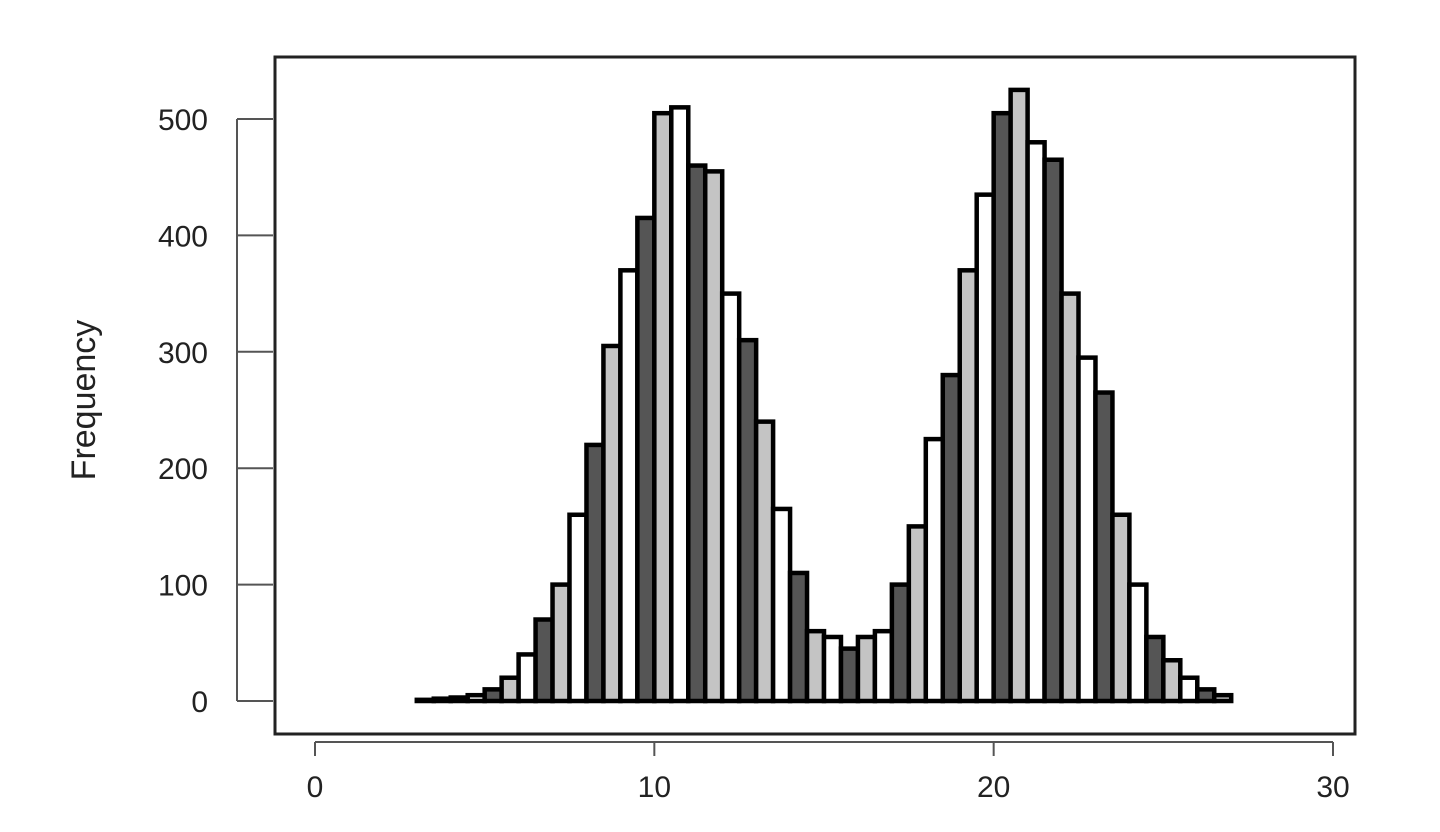 This screenshot has height=832, width=1440. What do you see at coordinates (183, 120) in the screenshot?
I see `y-tick-label: 500` at bounding box center [183, 120].